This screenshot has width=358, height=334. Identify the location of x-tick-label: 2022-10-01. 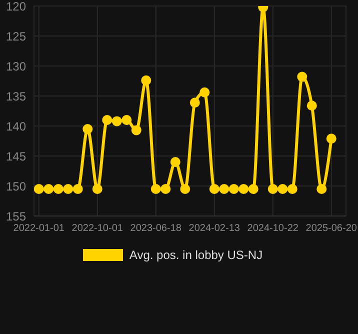
(98, 228).